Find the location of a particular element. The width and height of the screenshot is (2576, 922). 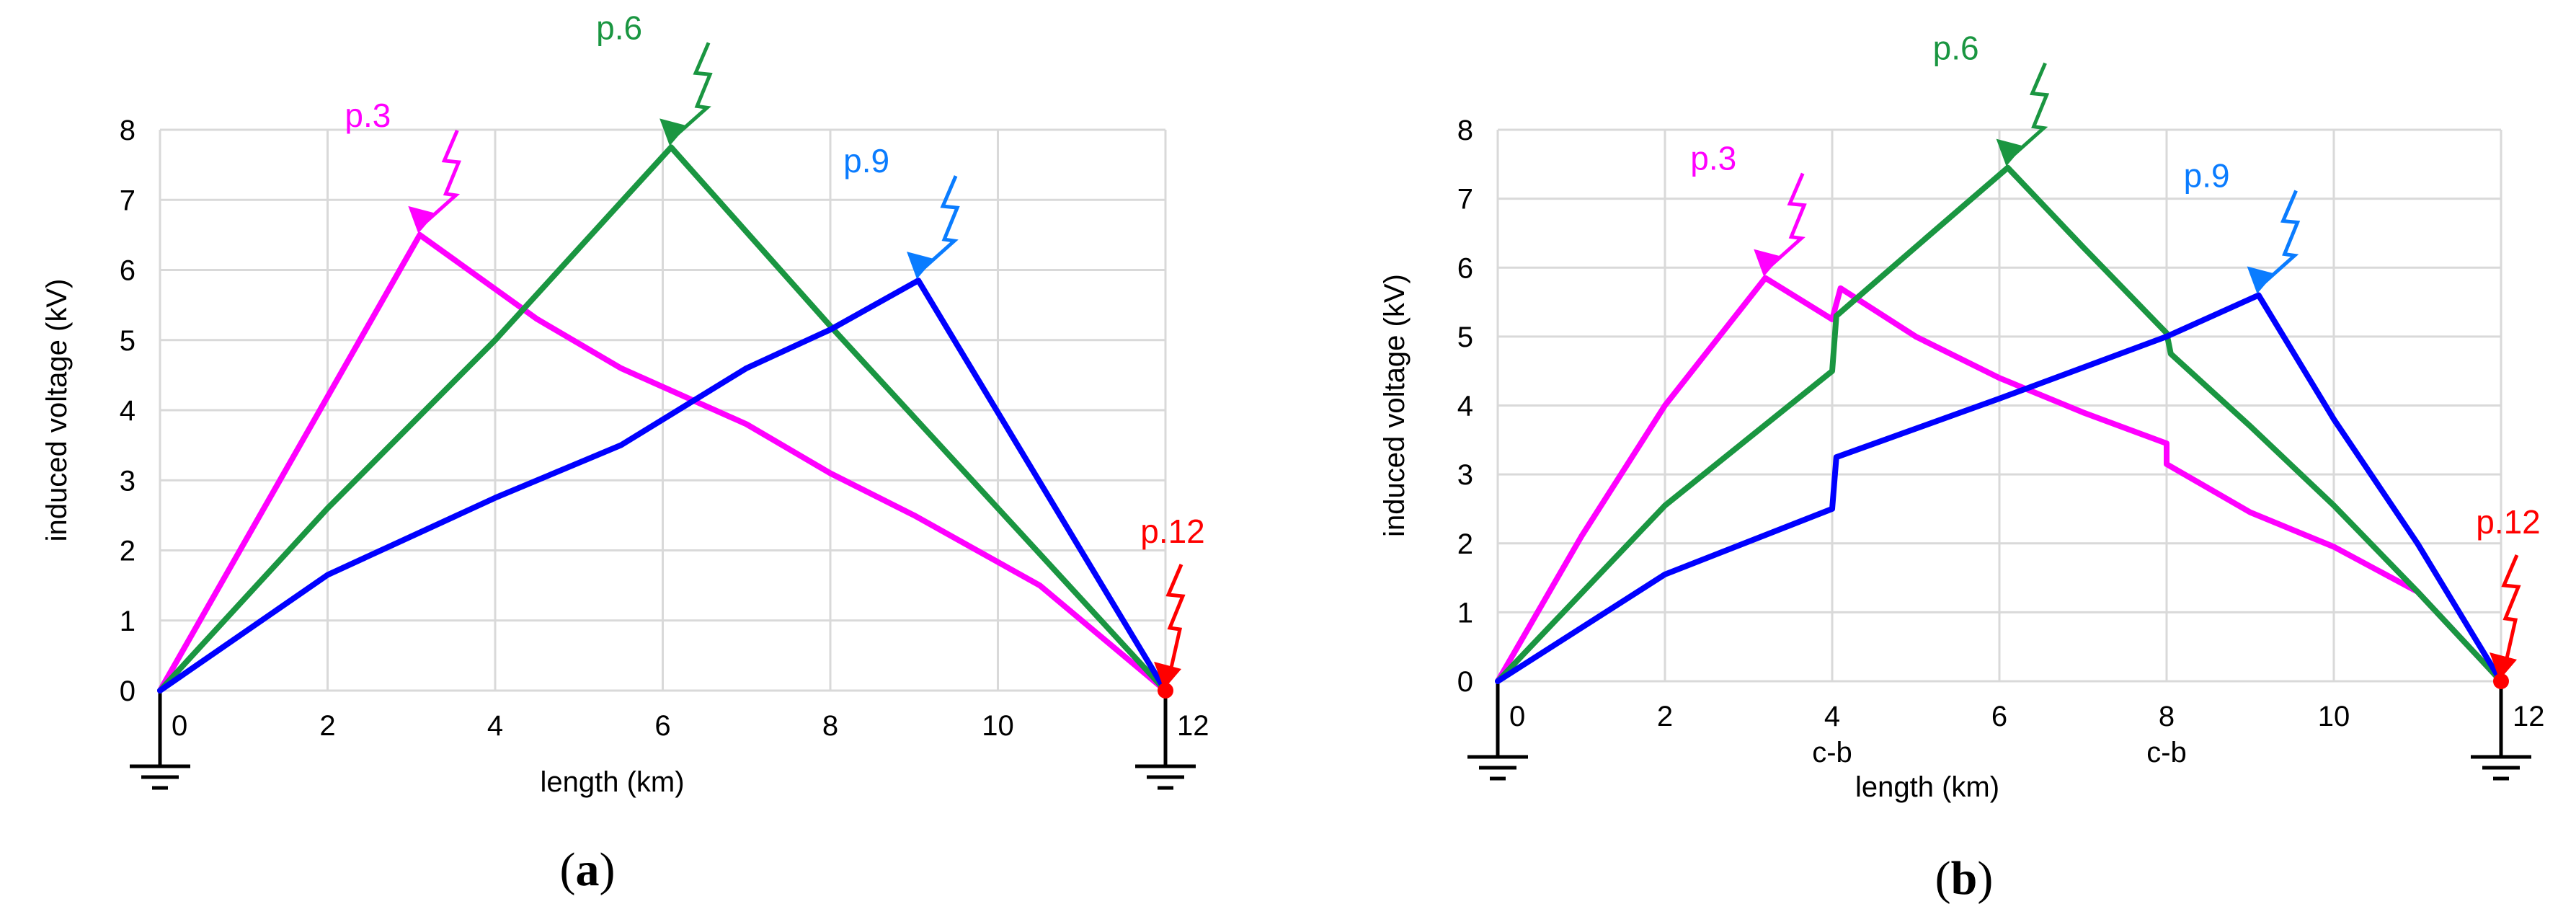

caption-letter: b is located at coordinates (1964, 879).